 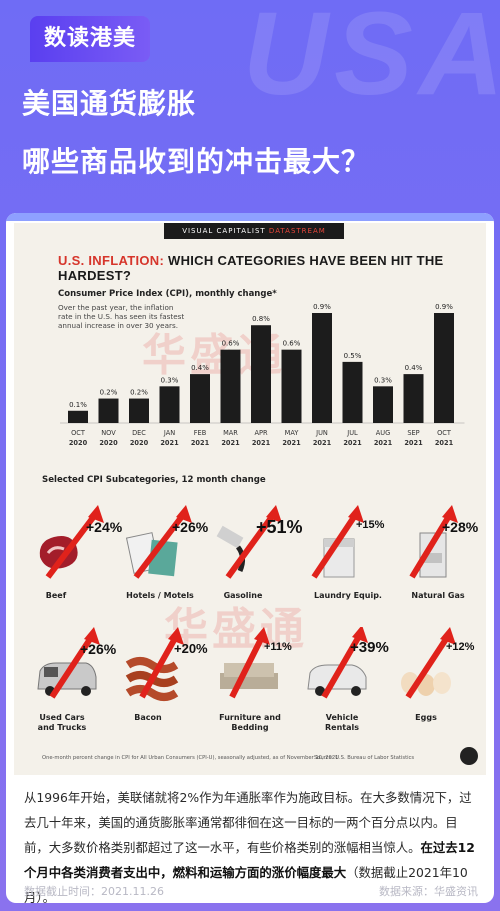 I want to click on pct-eggs: +12%, so click(x=460, y=647).